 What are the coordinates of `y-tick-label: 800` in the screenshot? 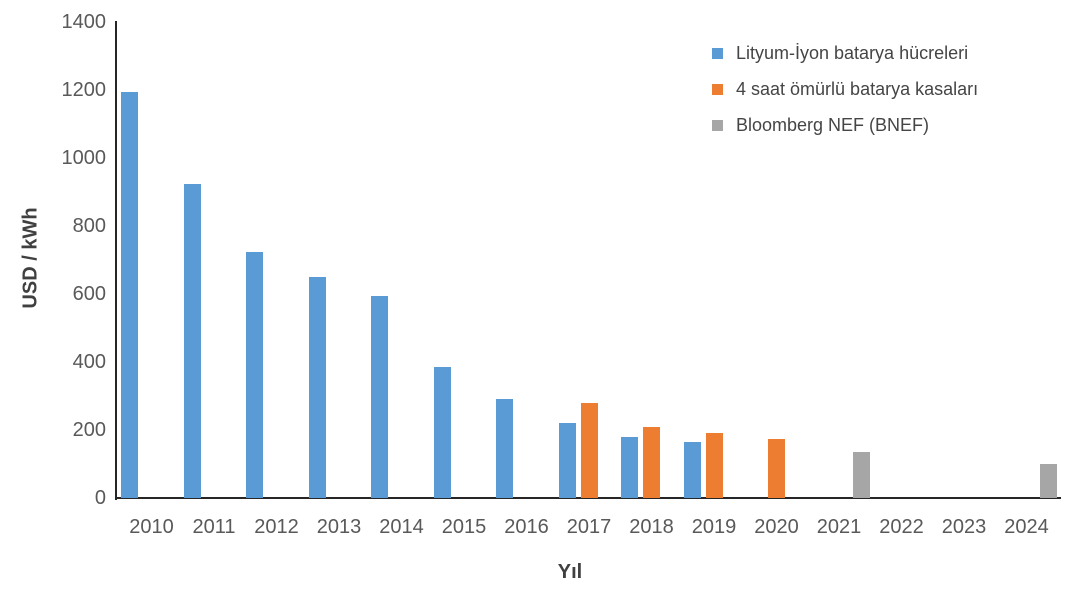 It's located at (89, 226).